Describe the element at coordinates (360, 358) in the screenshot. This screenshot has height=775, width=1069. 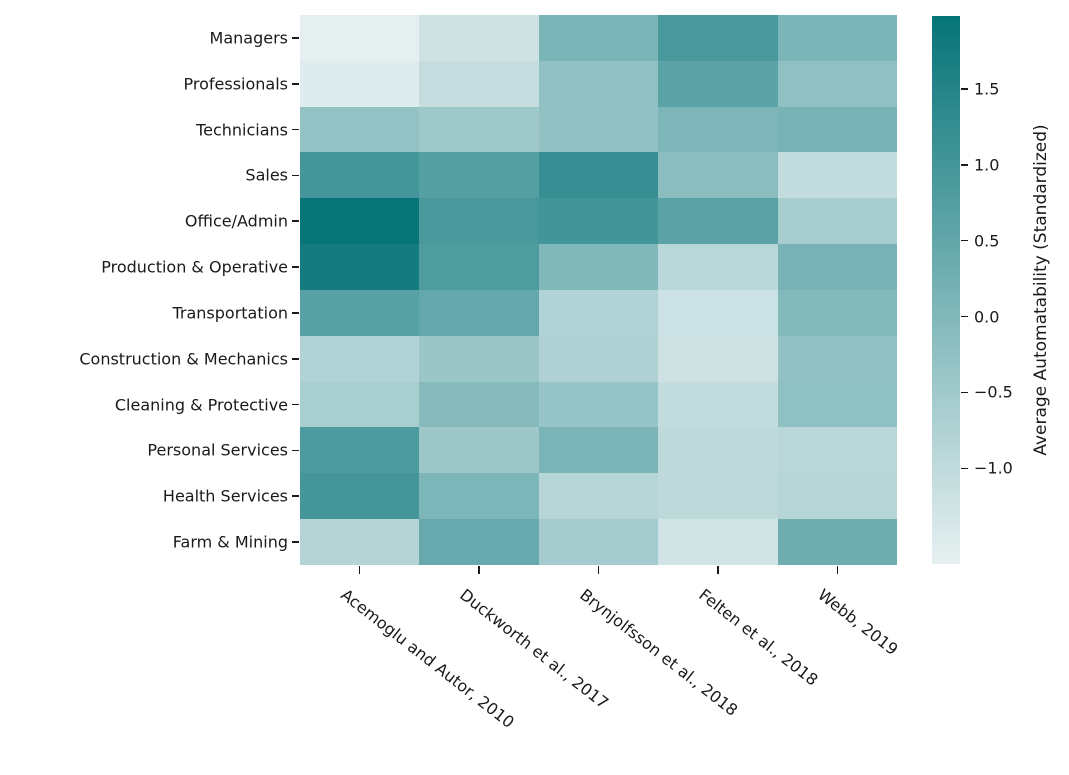
I see `heatmap-cell-r7-c0` at that location.